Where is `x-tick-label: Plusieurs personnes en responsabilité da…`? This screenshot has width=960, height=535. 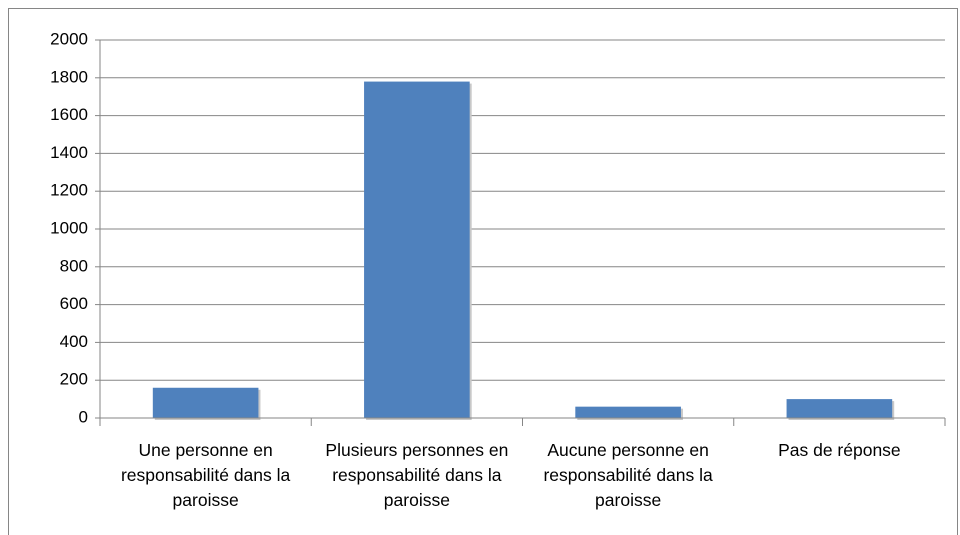 x-tick-label: Plusieurs personnes en responsabilité da… is located at coordinates (417, 475).